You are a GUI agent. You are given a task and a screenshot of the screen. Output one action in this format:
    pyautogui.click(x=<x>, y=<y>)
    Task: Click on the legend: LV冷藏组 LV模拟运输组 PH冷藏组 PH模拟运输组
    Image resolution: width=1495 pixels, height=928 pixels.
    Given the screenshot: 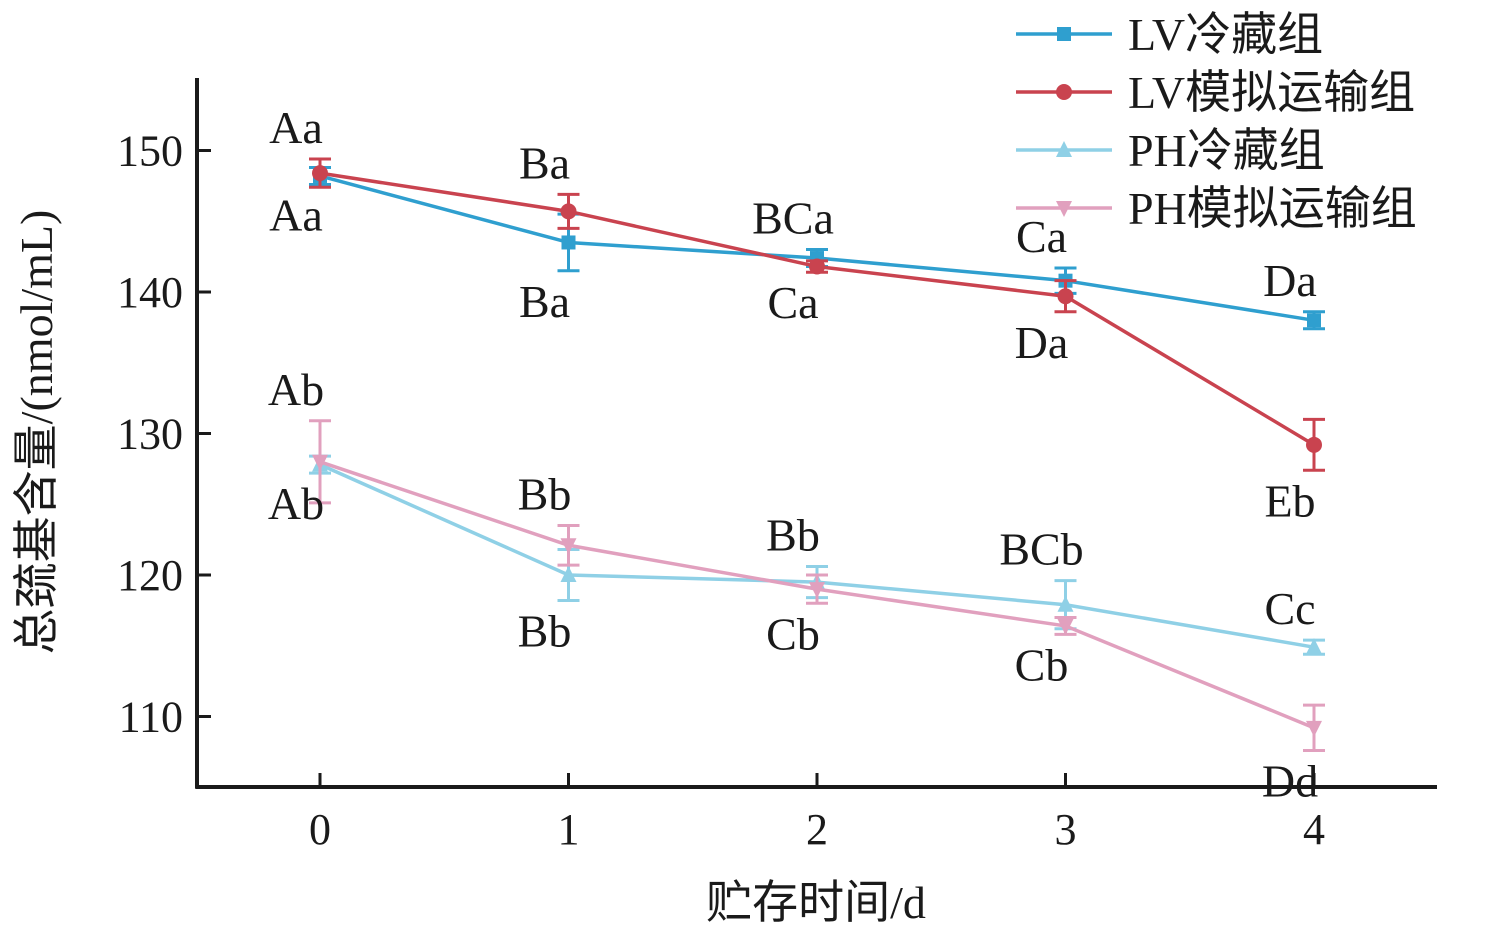 What is the action you would take?
    pyautogui.click(x=1216, y=121)
    